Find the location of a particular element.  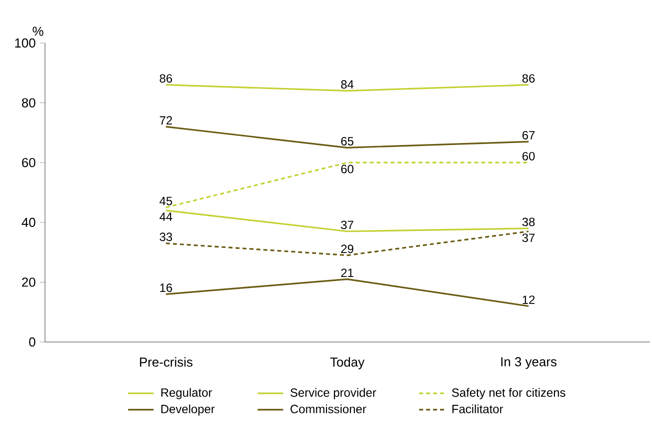

data-label: 45 is located at coordinates (166, 201).